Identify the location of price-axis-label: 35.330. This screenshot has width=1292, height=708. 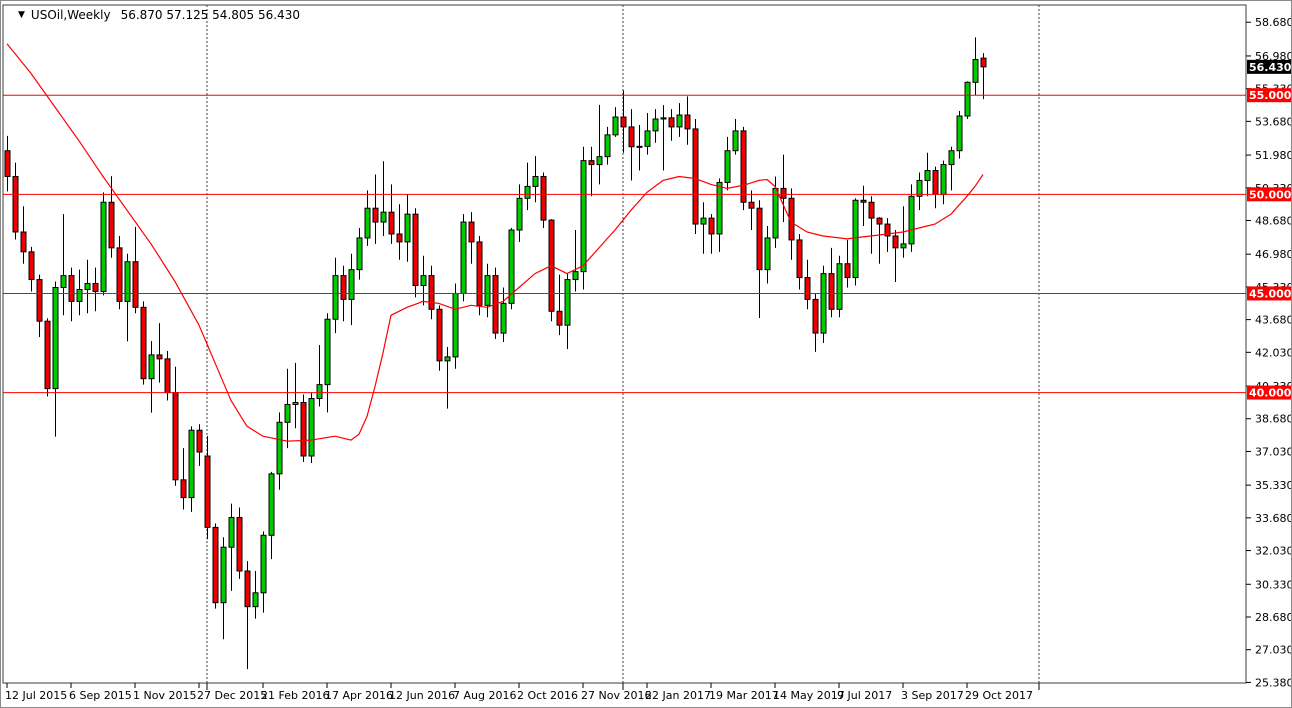
(1273, 485).